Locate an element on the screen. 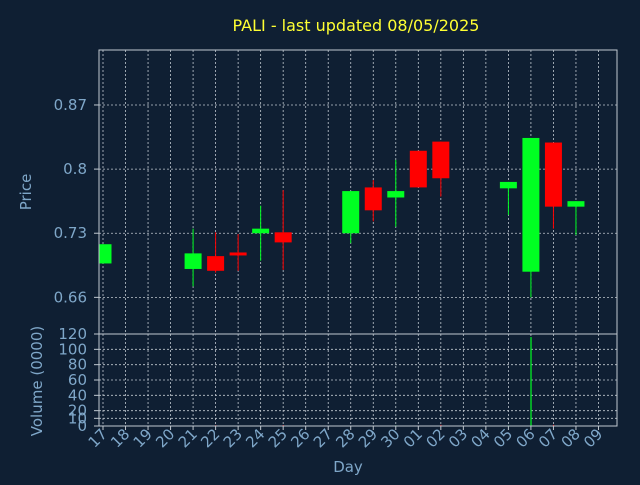 This screenshot has width=640, height=485. price-tick-label: 0.87 is located at coordinates (70, 105).